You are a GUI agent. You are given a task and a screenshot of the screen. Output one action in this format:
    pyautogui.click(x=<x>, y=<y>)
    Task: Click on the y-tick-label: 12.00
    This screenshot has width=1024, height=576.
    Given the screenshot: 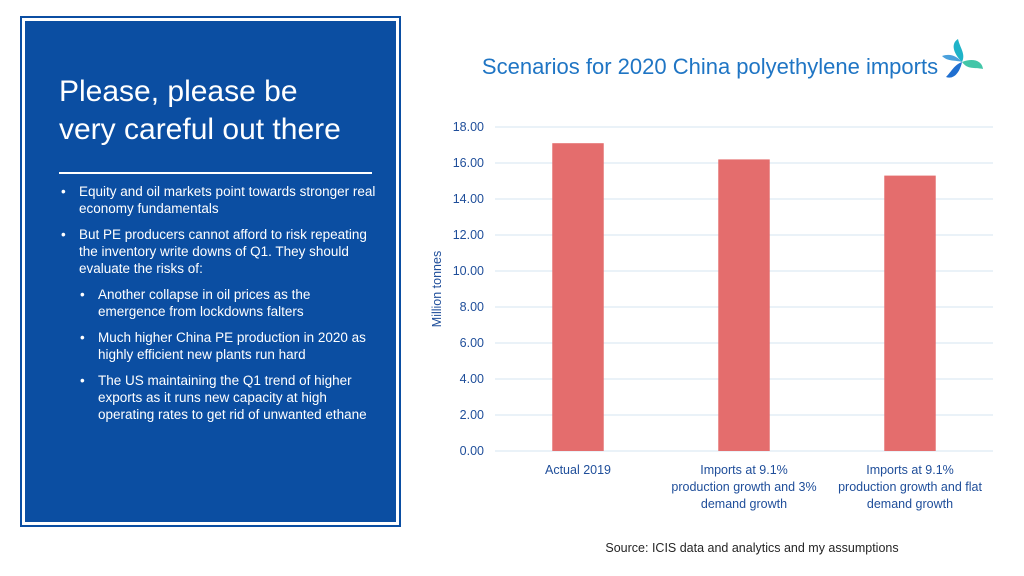 What is the action you would take?
    pyautogui.click(x=468, y=235)
    